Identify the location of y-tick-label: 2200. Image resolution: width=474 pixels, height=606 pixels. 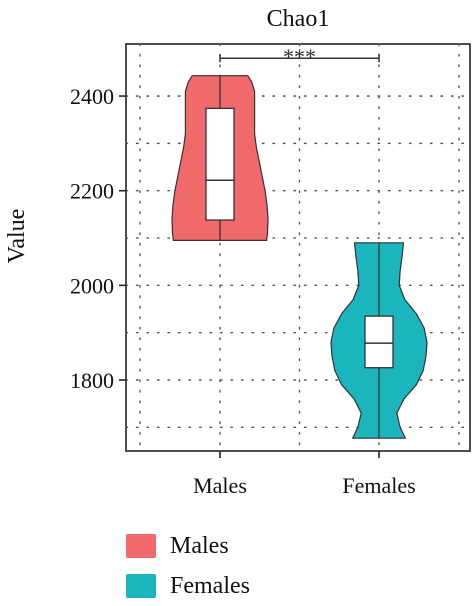
(92, 191).